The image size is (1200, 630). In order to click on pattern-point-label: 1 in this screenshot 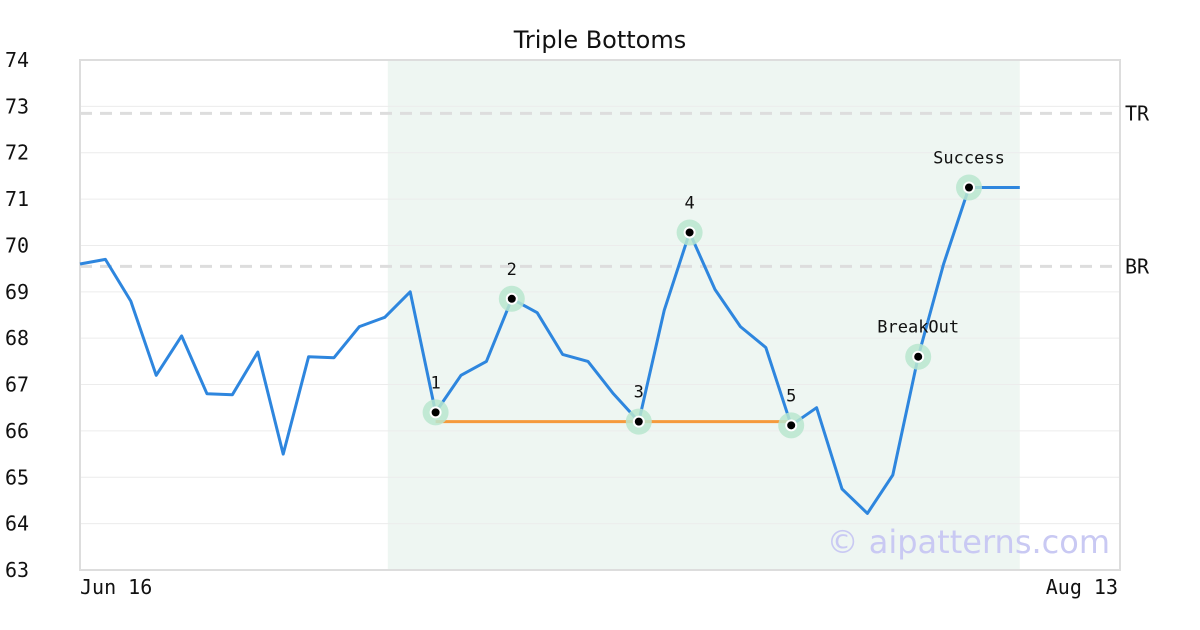, I will do `click(435, 383)`.